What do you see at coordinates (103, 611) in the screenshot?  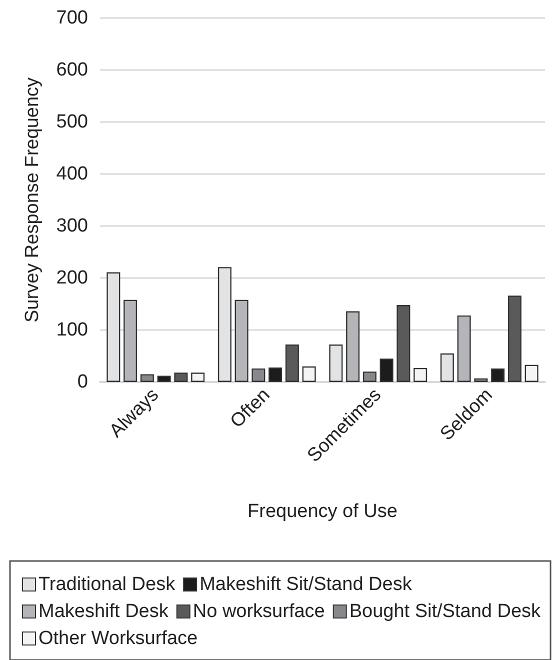 I see `legend-label: Makeshift Desk` at bounding box center [103, 611].